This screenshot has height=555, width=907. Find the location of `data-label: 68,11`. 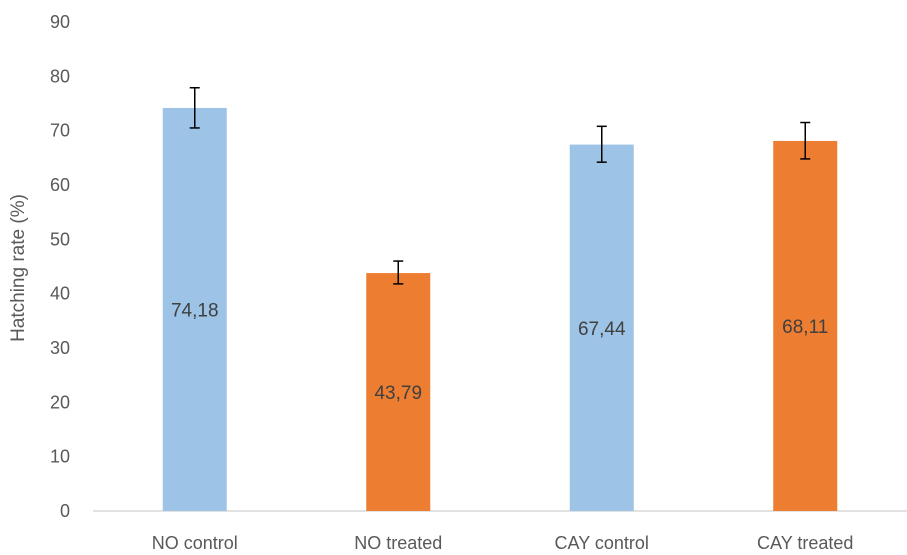

data-label: 68,11 is located at coordinates (805, 327).